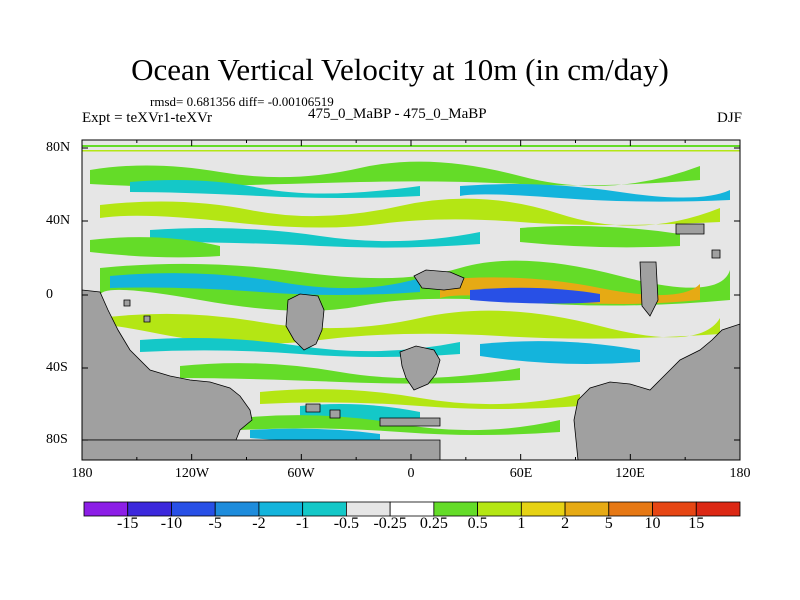  I want to click on colorbar-label: -15, so click(128, 523).